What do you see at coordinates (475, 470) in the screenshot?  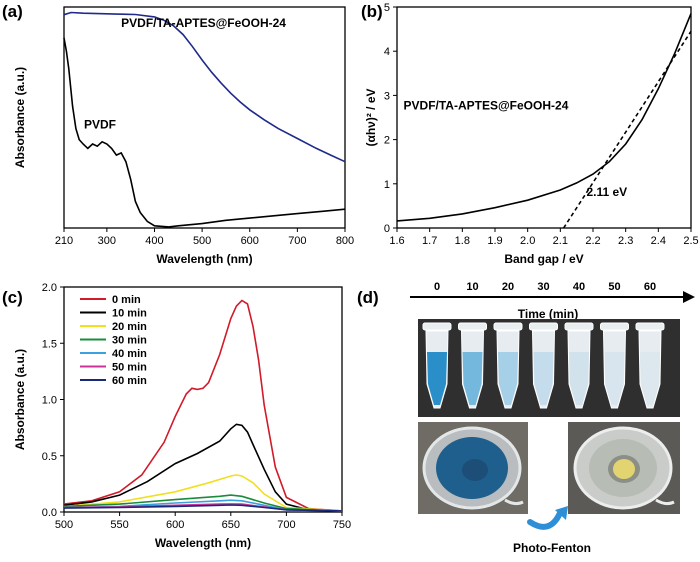 I see `beaker-before-membrane` at bounding box center [475, 470].